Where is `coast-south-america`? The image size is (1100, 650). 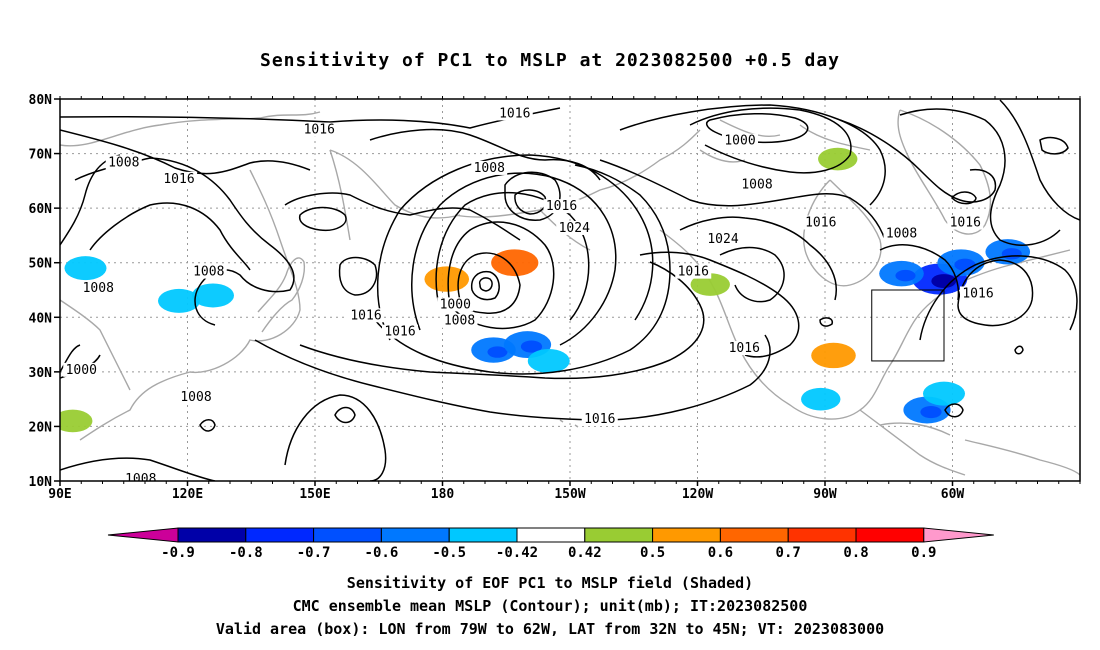
coast-south-america is located at coordinates (1022, 457).